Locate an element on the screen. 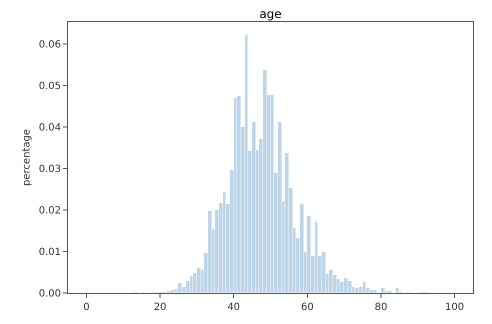 The width and height of the screenshot is (492, 324). x-tick-label: 80 is located at coordinates (381, 307).